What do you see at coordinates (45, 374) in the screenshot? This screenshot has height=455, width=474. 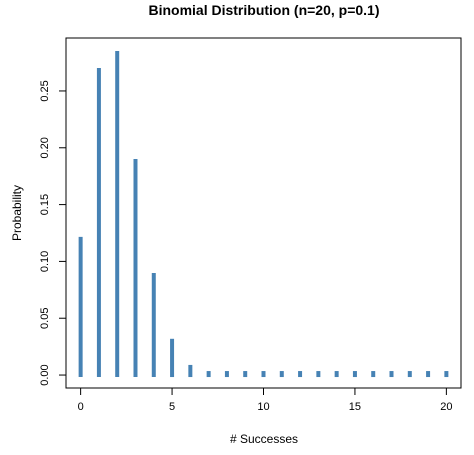 I see `y-tick-label-0: 0.00` at bounding box center [45, 374].